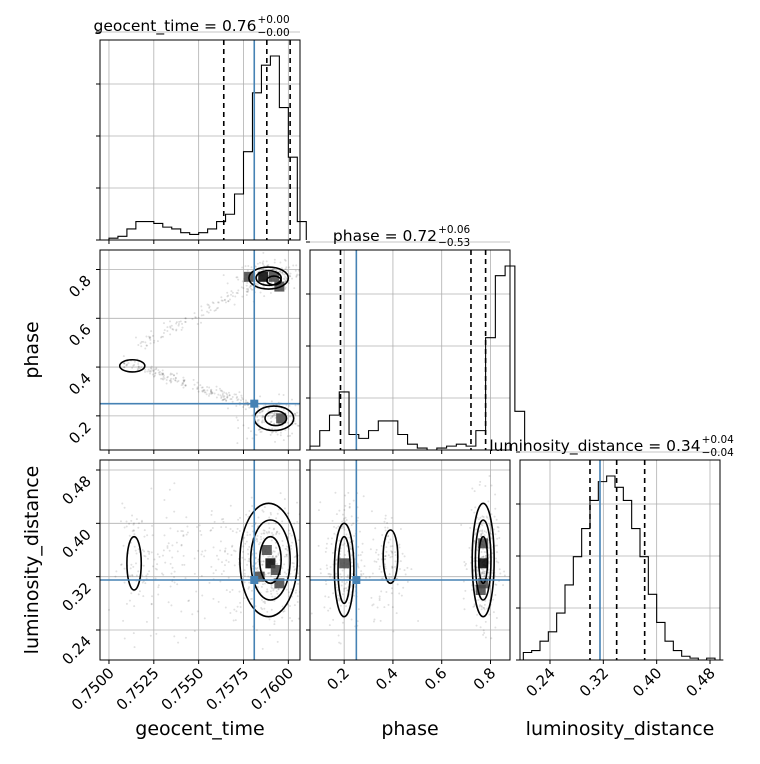 The width and height of the screenshot is (760, 764). I want to click on contour-line, so click(276, 418).